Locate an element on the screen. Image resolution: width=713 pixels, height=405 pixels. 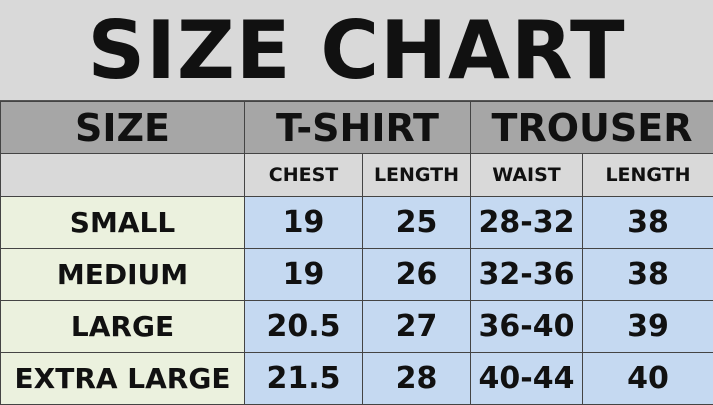
tshirt-length-value: 27 is located at coordinates (417, 327).